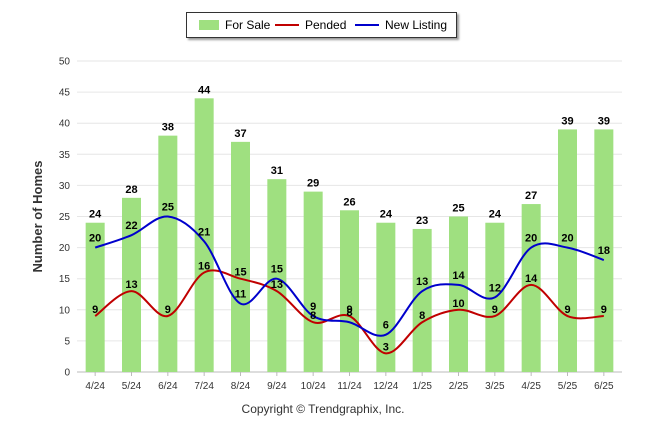 The height and width of the screenshot is (439, 646). What do you see at coordinates (277, 171) in the screenshot?
I see `data-label-for-sale: 31` at bounding box center [277, 171].